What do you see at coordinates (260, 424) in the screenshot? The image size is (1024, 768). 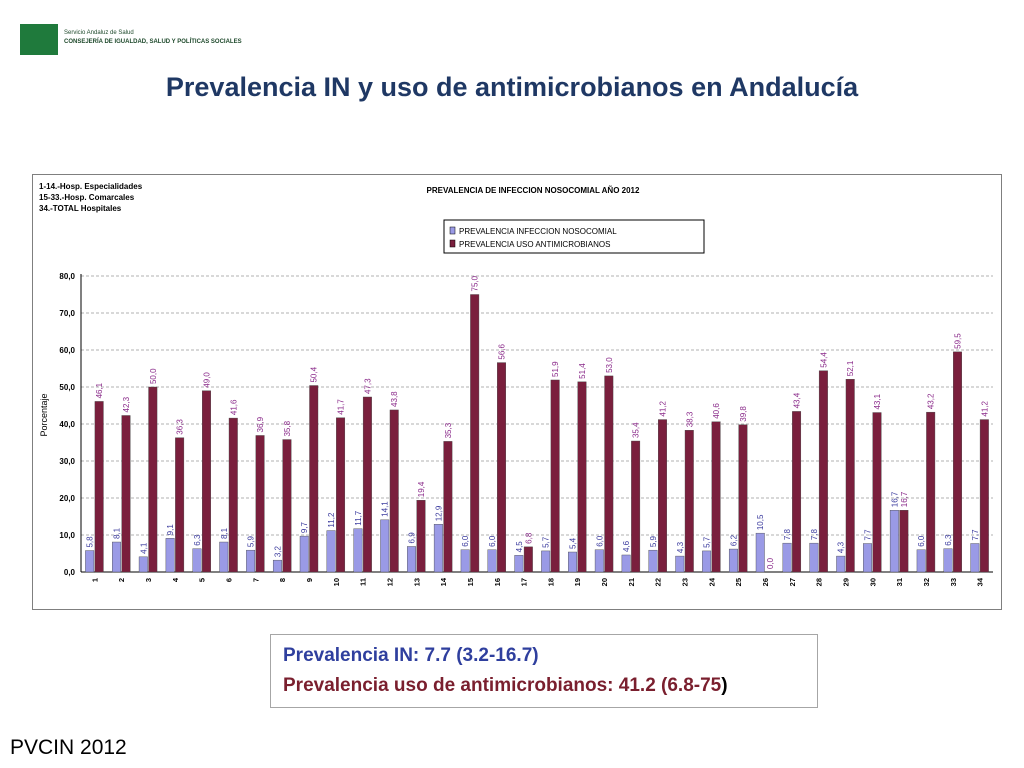 I see `data-label-uso-antimicrobianos: 36,9` at bounding box center [260, 424].